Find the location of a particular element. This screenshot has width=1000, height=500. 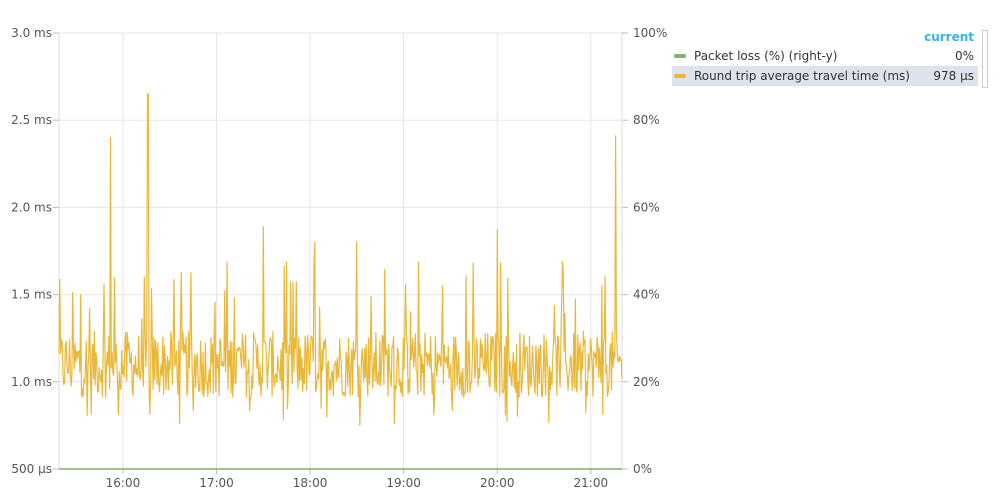

legend-item-packet-loss: Packet loss (%) (right-y) 0% is located at coordinates (825, 56).